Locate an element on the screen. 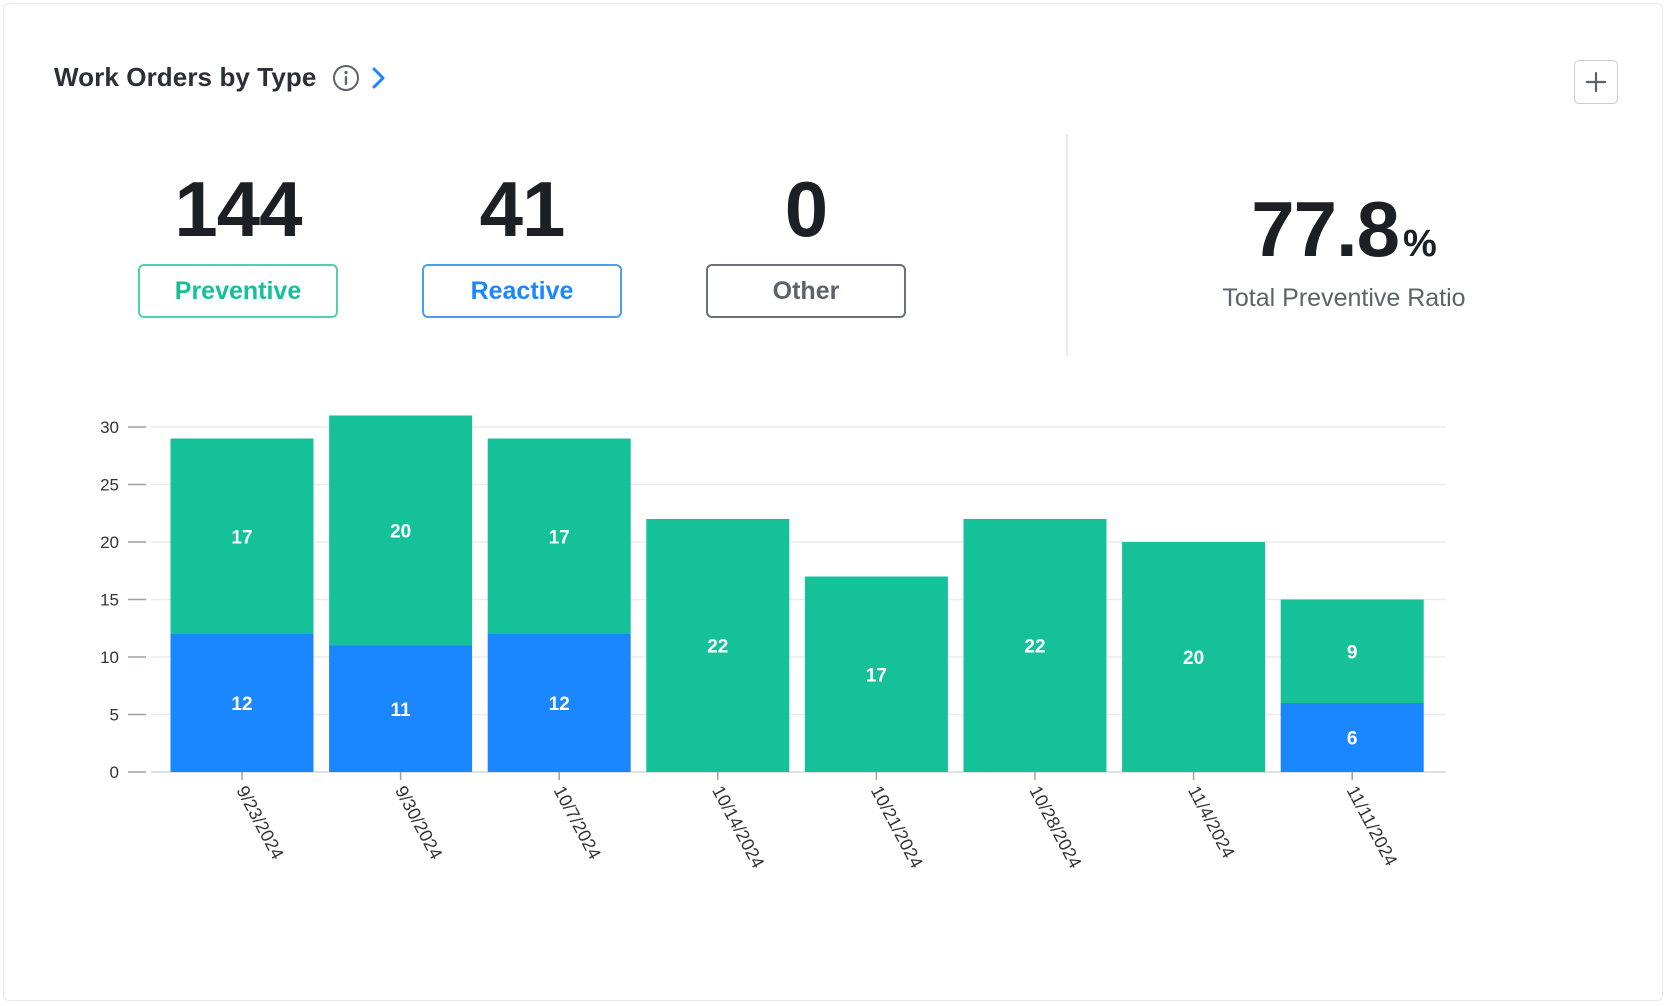 Image resolution: width=1668 pixels, height=1006 pixels. ratio-value: 77.8 is located at coordinates (1325, 229).